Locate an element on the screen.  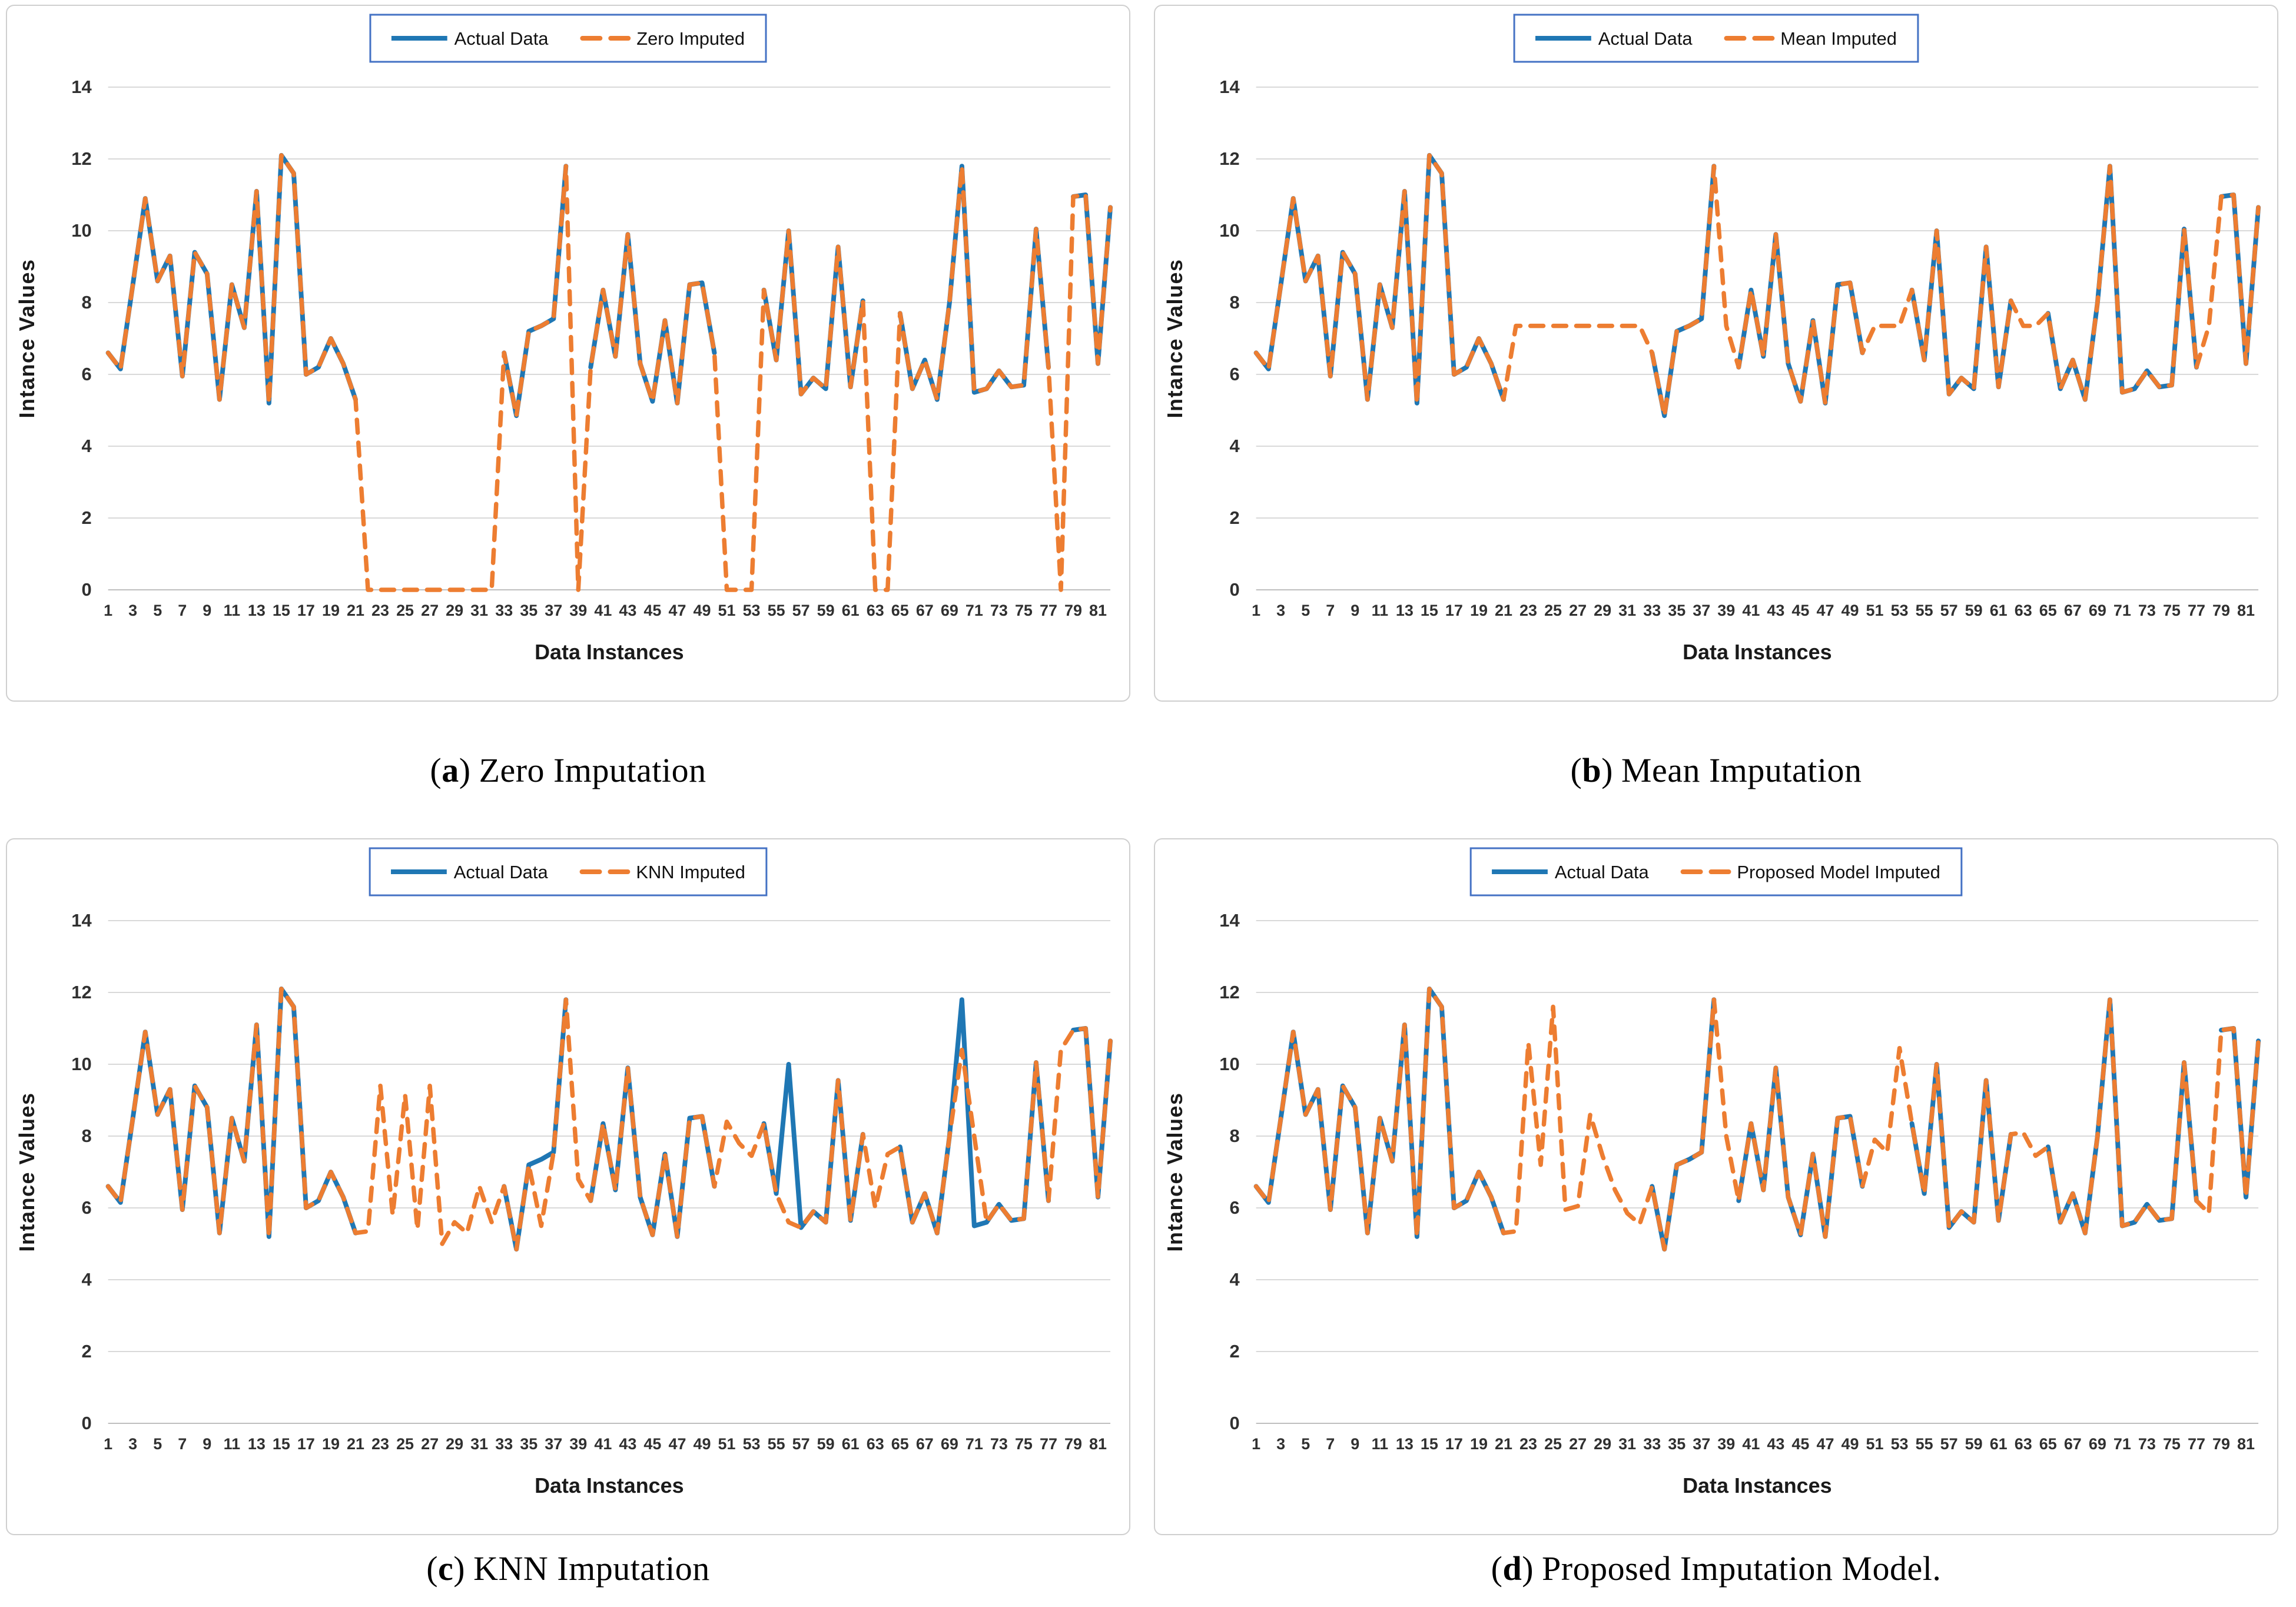
caption-b-text: Mean Imputation is located at coordinates (1741, 770).